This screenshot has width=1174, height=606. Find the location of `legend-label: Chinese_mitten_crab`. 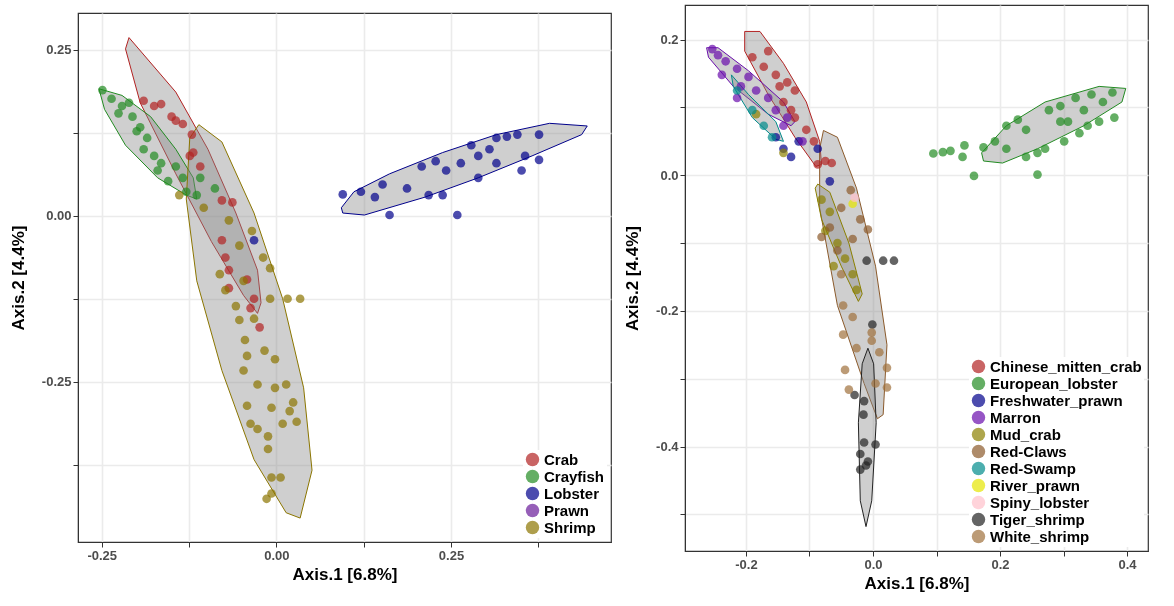

legend-label: Chinese_mitten_crab is located at coordinates (1066, 366).